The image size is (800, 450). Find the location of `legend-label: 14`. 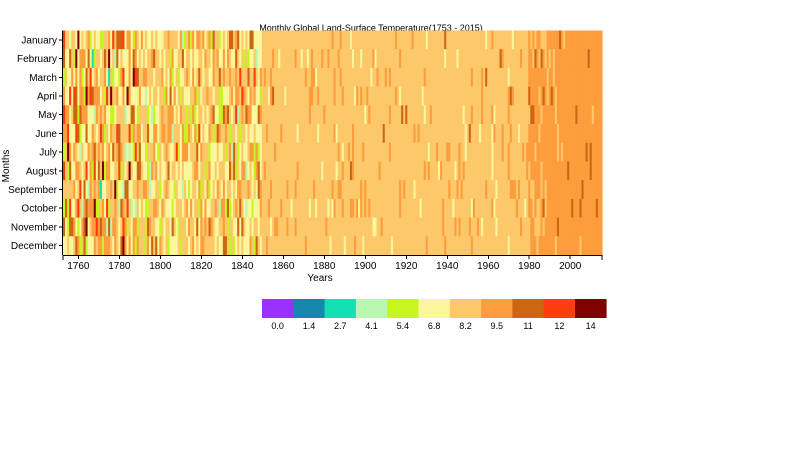

legend-label: 14 is located at coordinates (591, 326).